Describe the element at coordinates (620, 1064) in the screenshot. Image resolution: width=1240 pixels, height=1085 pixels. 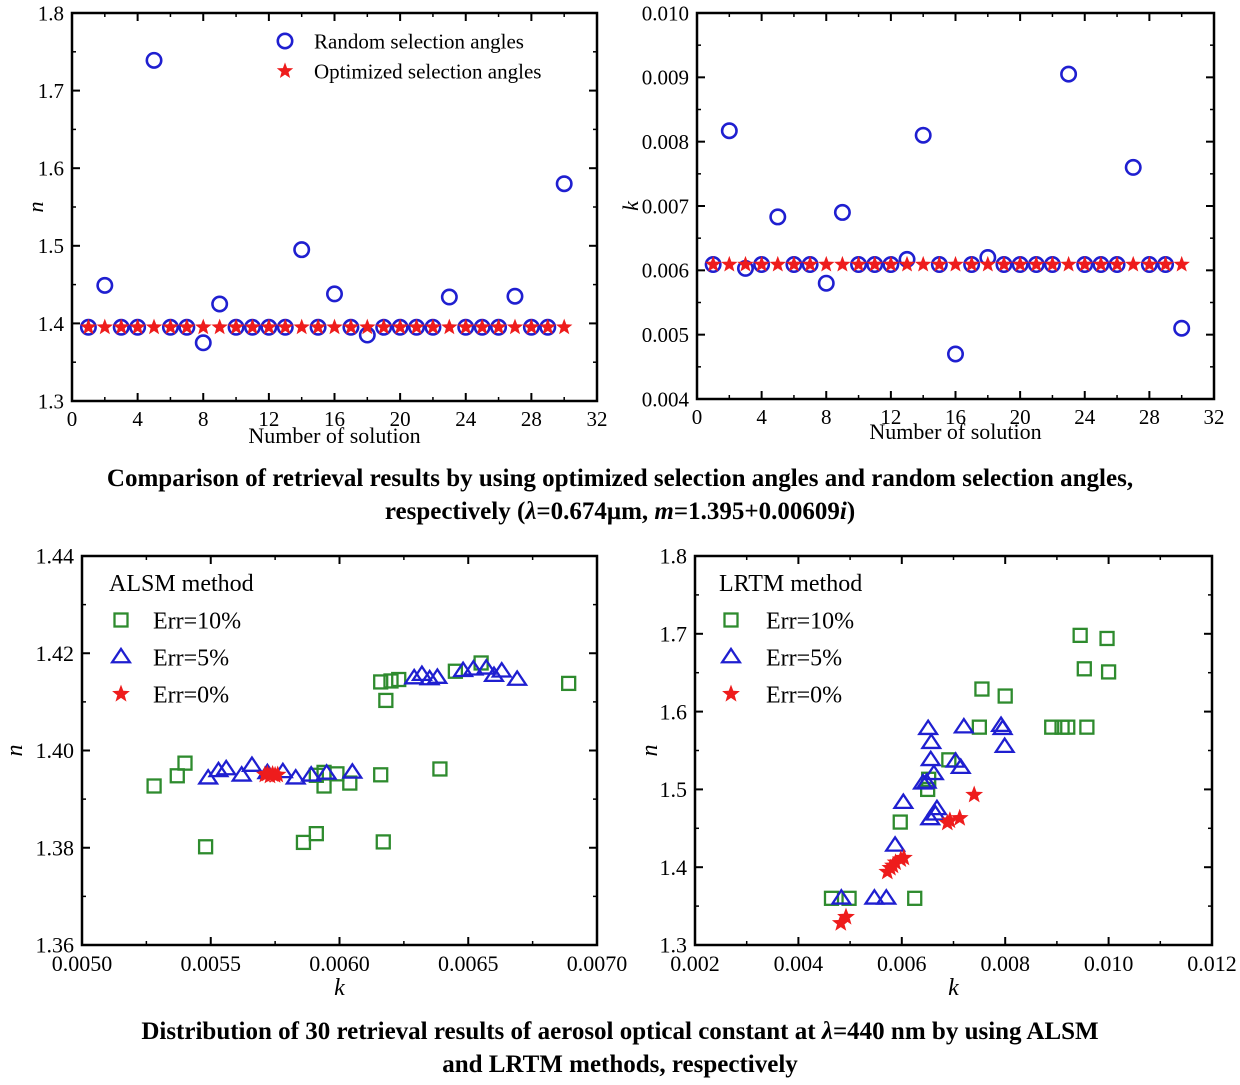
I see `bottom-caption-line2: and LRTM methods, respectively` at that location.